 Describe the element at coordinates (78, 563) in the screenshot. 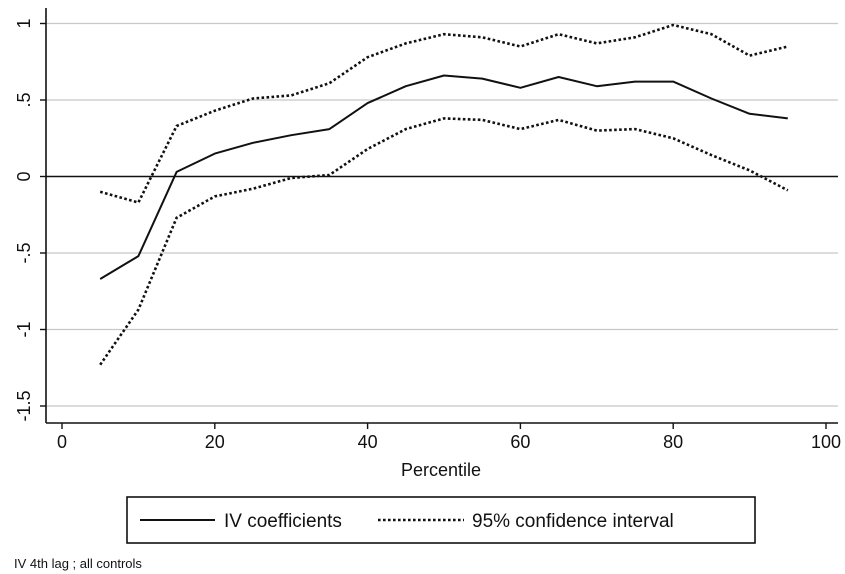

I see `chart-note: IV 4th lag ; all controls` at that location.